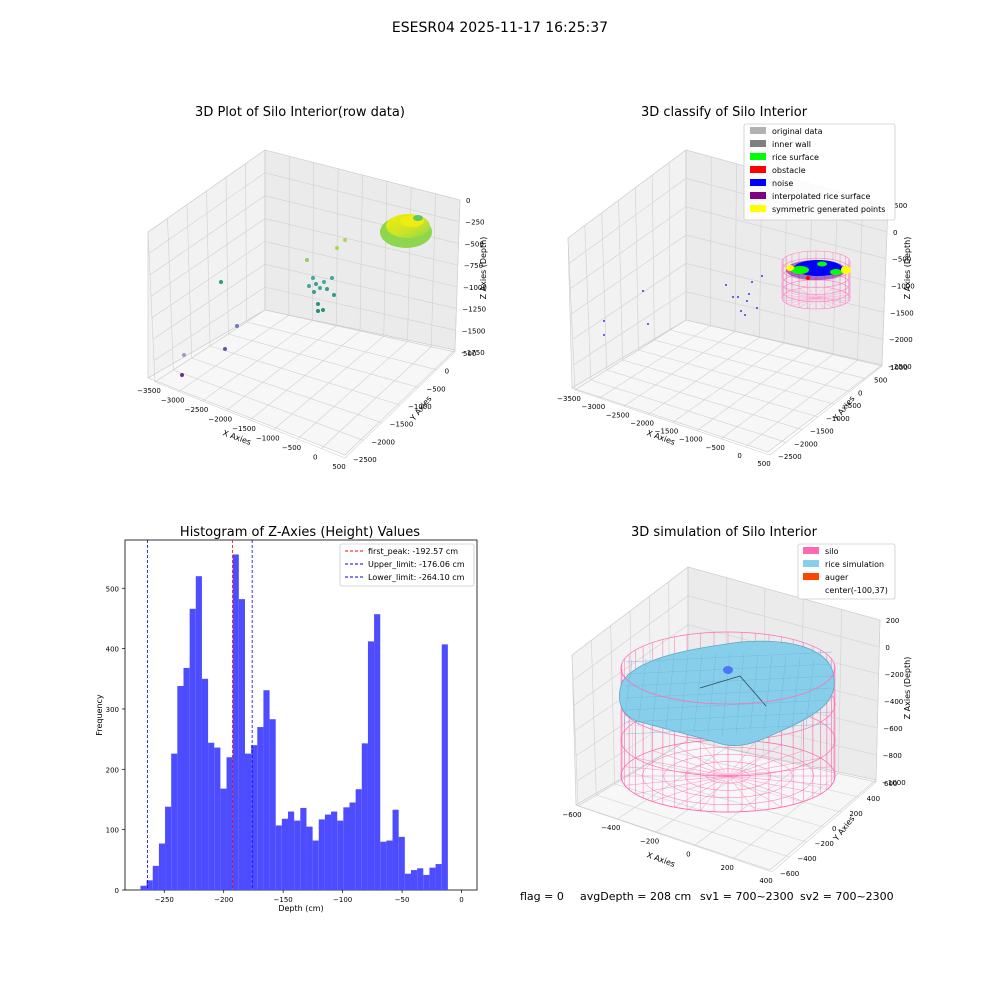 This screenshot has height=1000, width=1000. Describe the element at coordinates (223, 900) in the screenshot. I see `x-tick-label: −200` at that location.